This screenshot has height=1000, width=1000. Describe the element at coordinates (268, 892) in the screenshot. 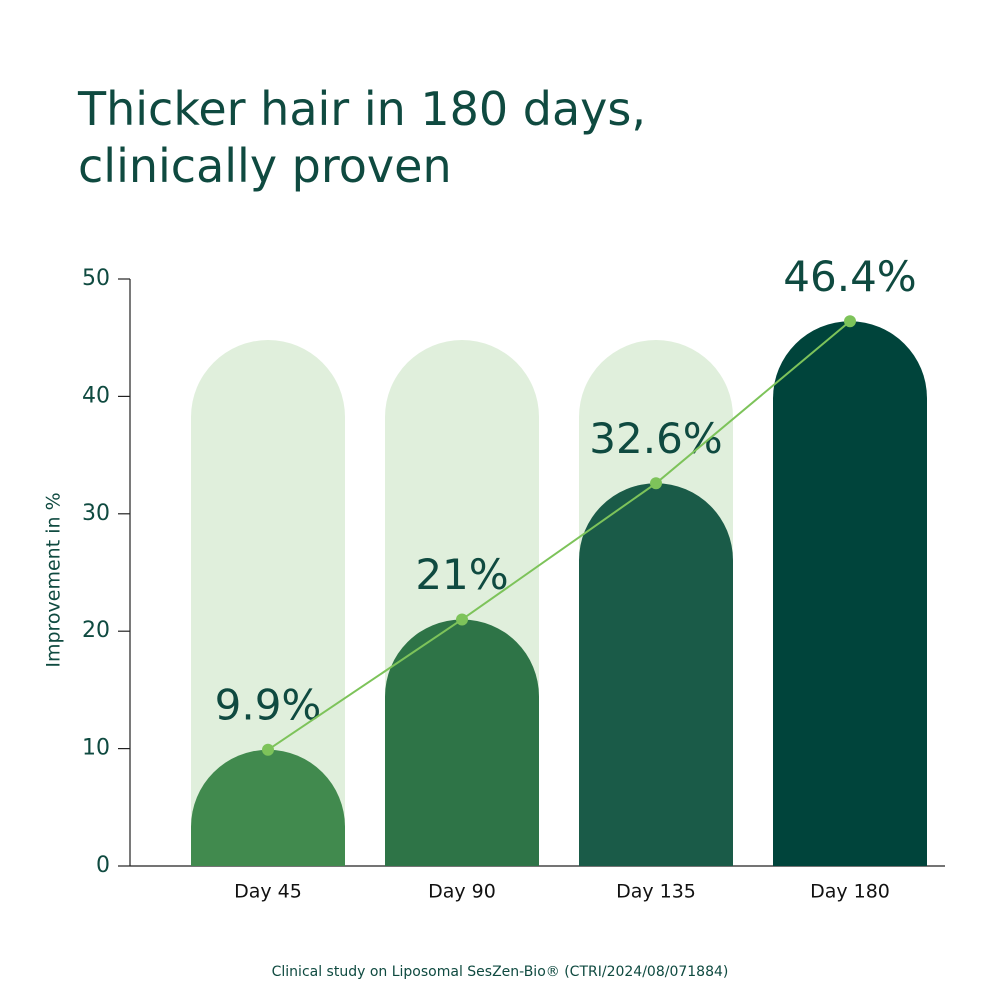

I see `x-tick-label: Day 45` at that location.